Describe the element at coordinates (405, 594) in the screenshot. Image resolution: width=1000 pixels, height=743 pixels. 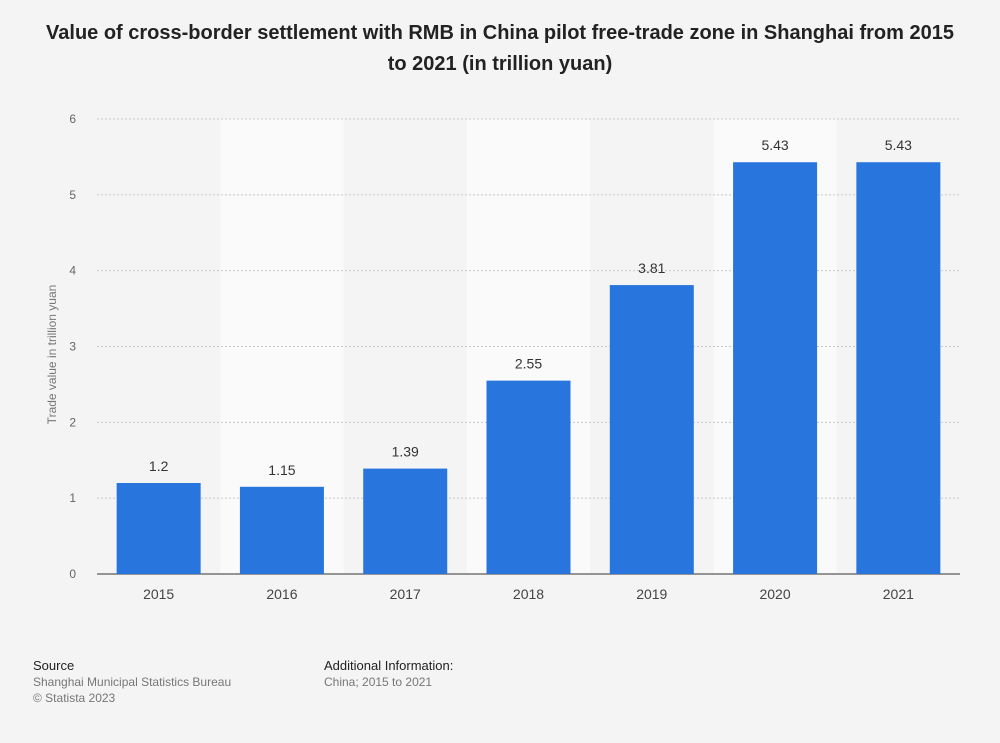
I see `x-tick-label: 2017` at that location.